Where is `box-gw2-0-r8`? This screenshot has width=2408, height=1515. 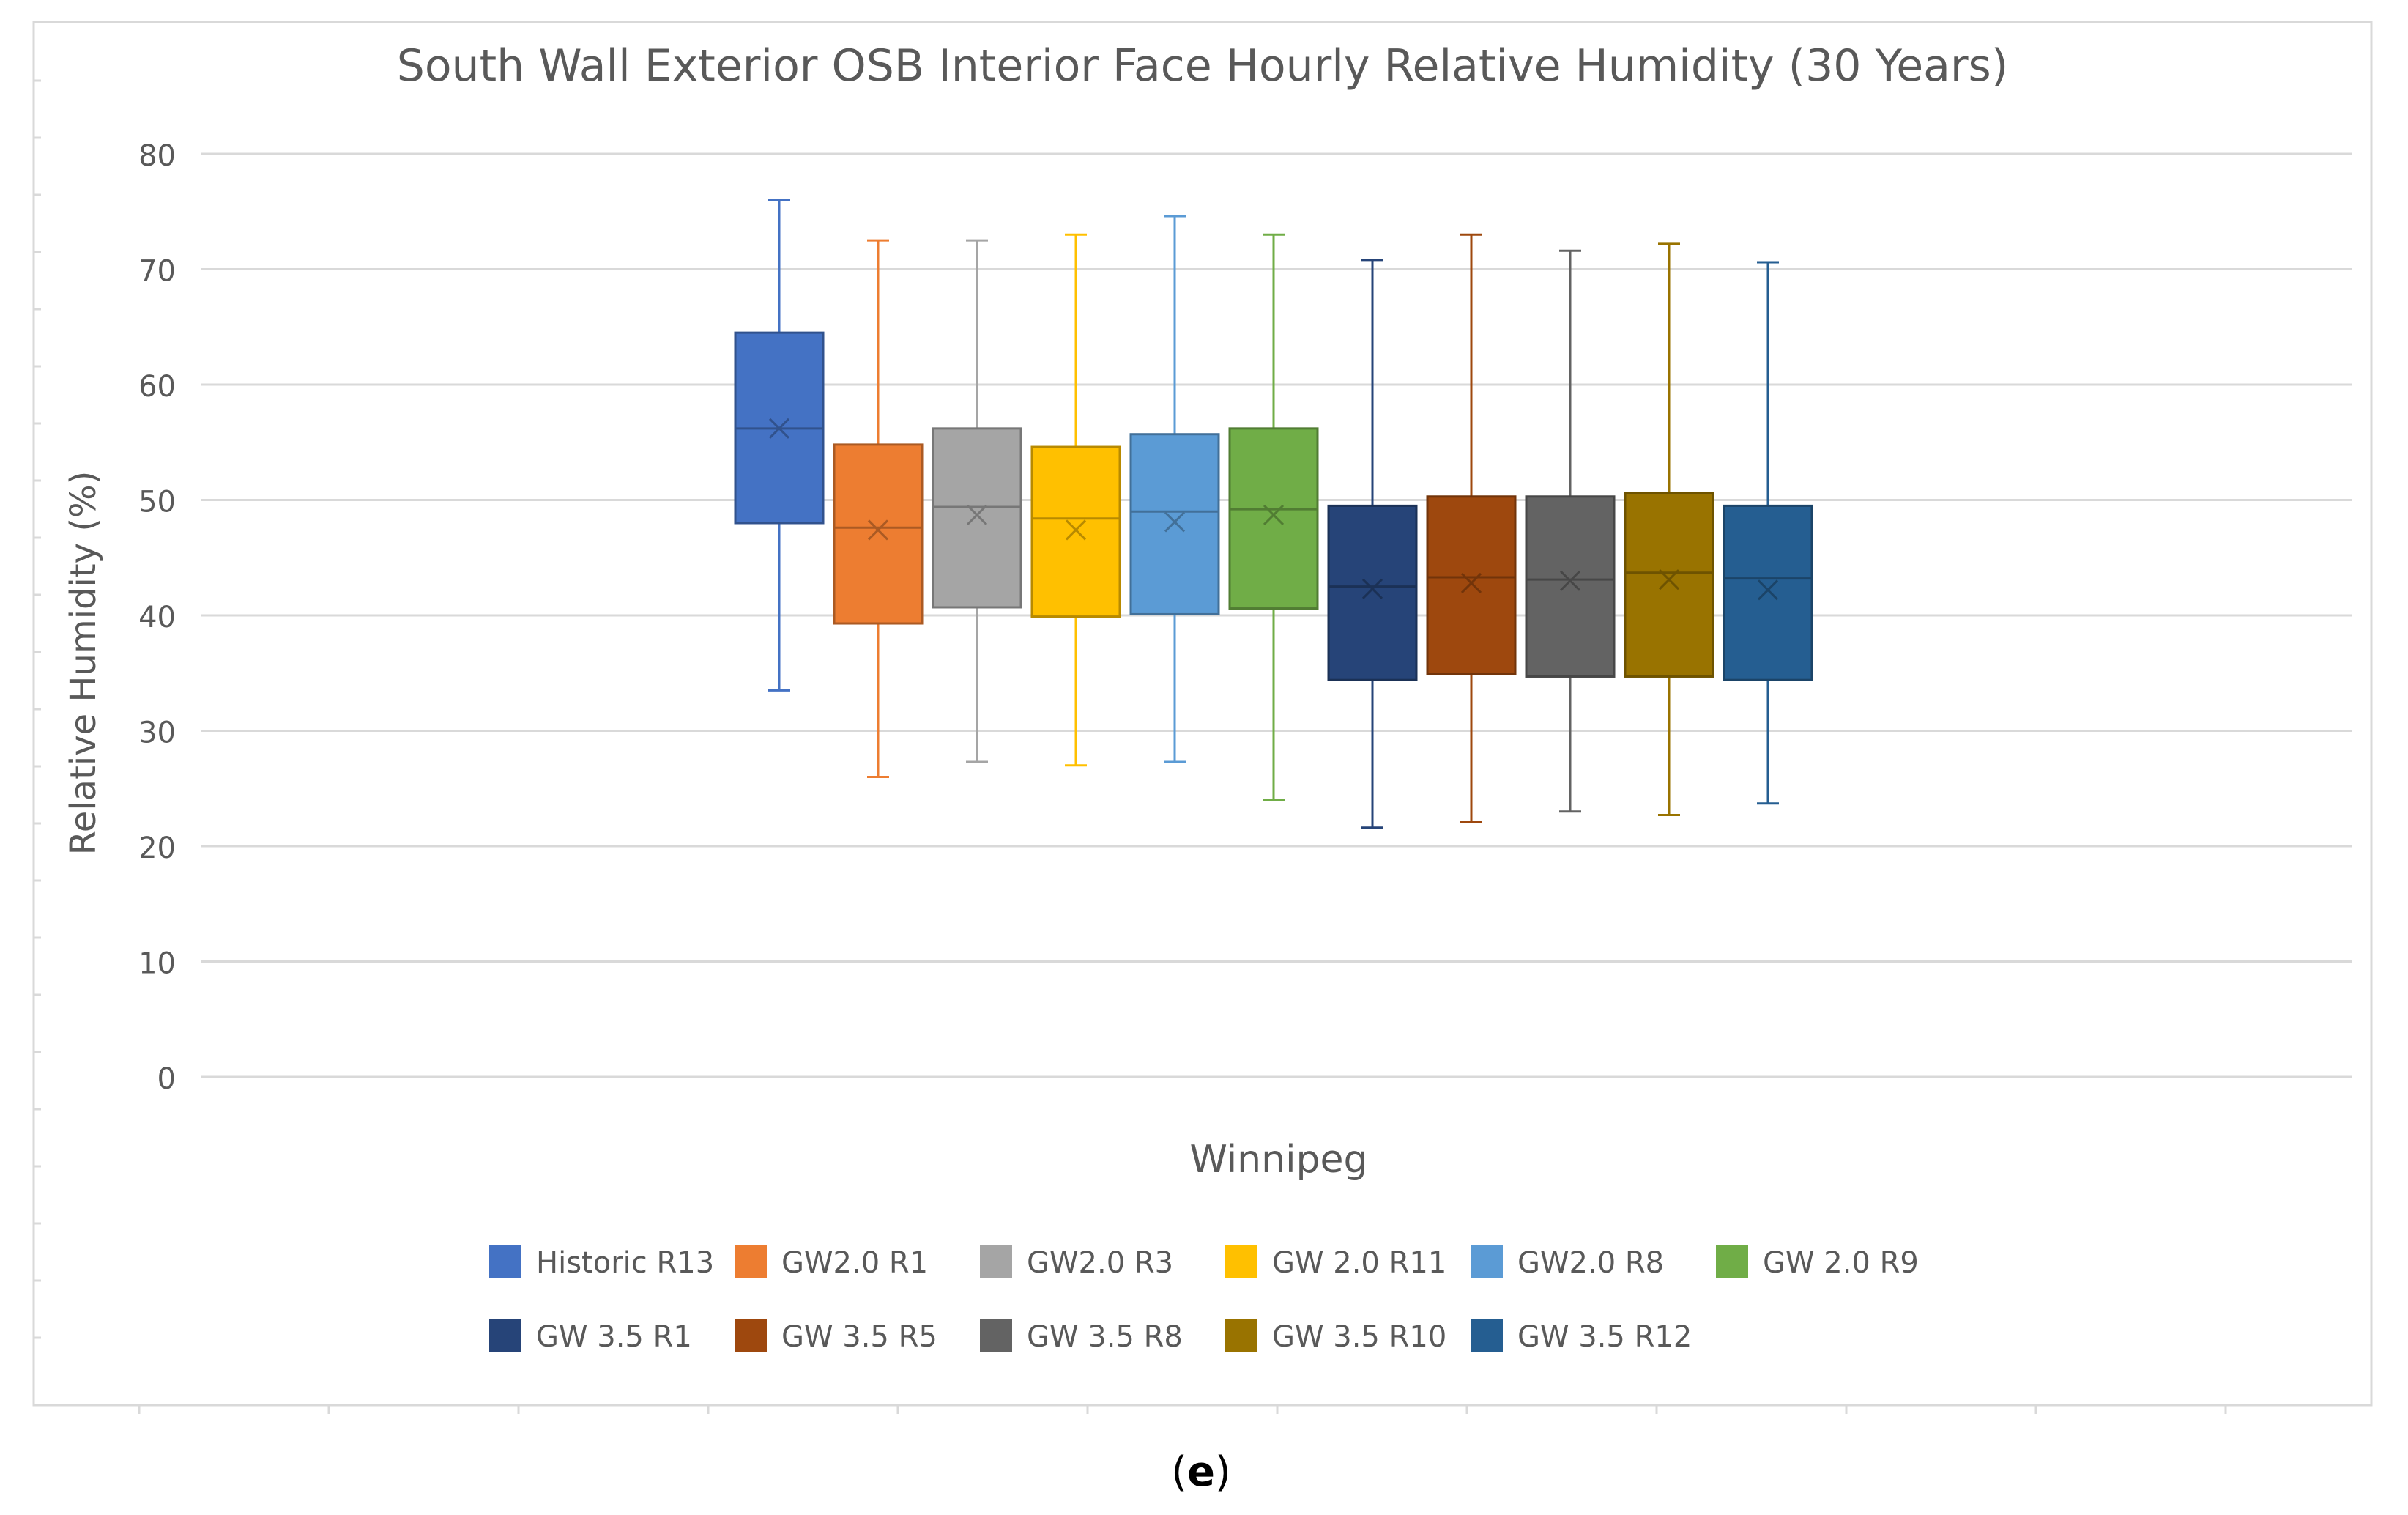
box-gw2-0-r8 is located at coordinates (1174, 489).